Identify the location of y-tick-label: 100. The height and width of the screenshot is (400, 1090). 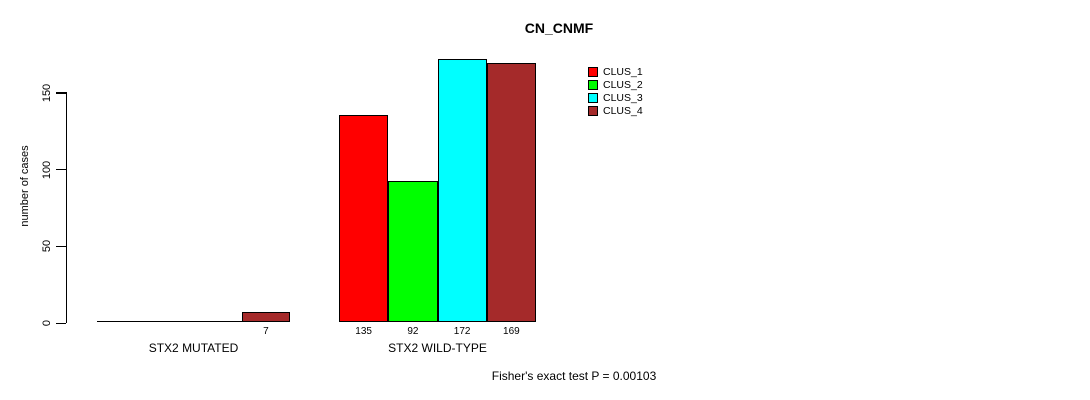
(47, 169).